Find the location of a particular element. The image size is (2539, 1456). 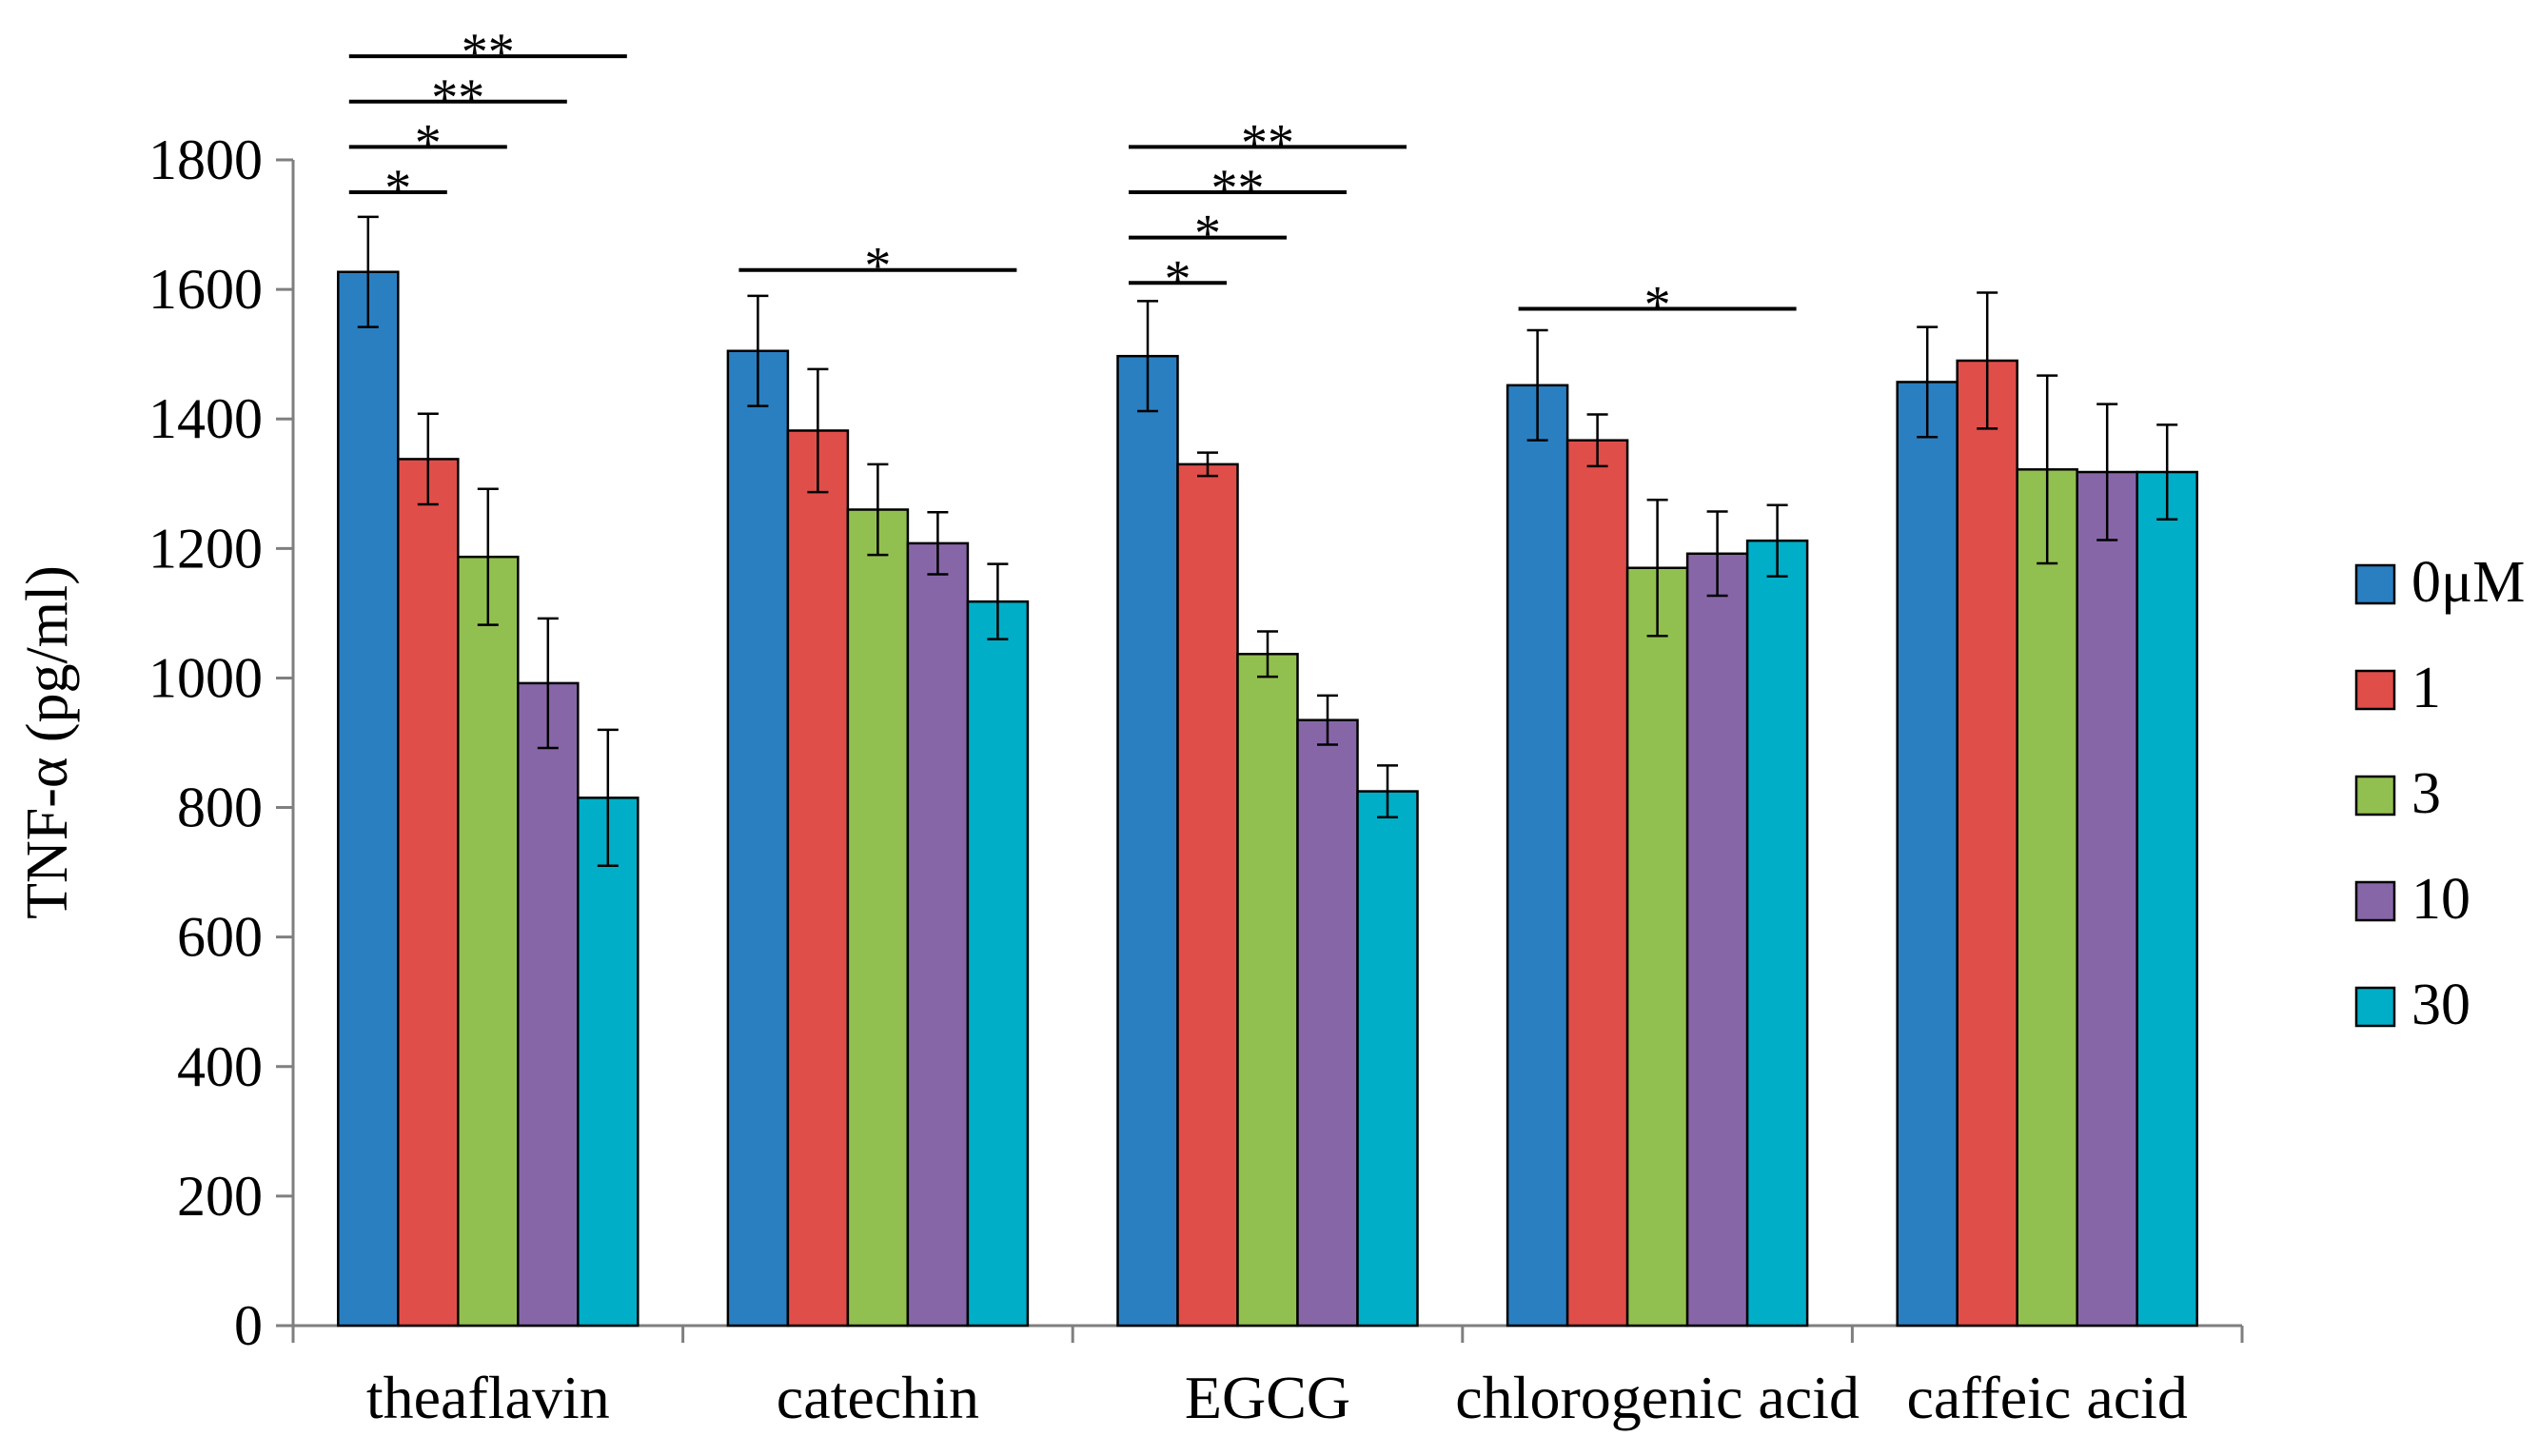

legend-label: 30 is located at coordinates (2440, 1005).